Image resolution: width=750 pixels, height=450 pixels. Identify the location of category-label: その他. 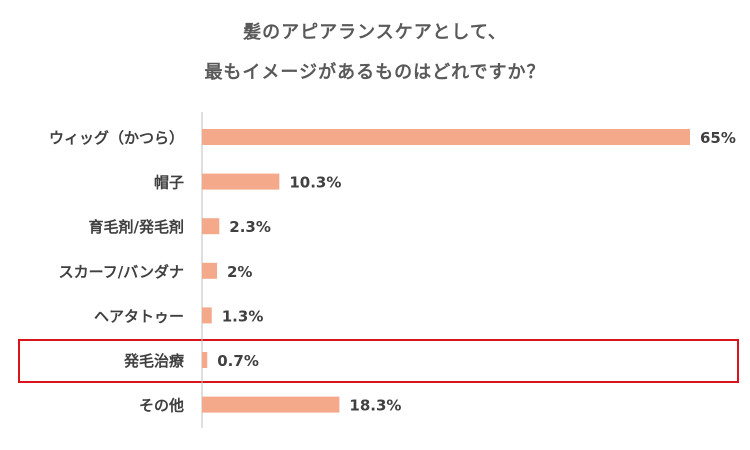
(161, 406).